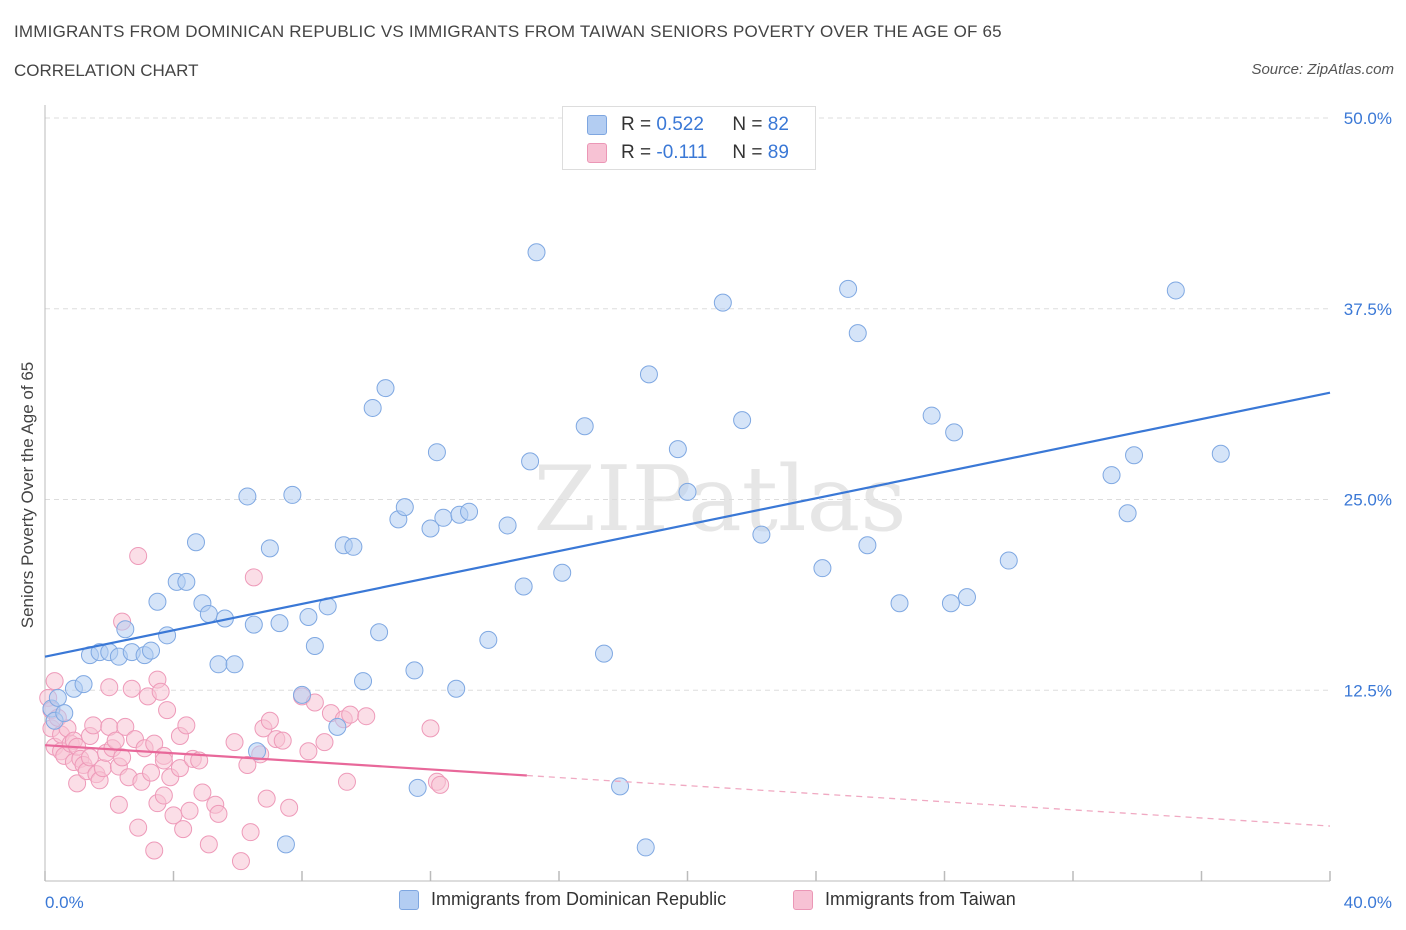  I want to click on y-tick-label: 12.5%, so click(1368, 690).